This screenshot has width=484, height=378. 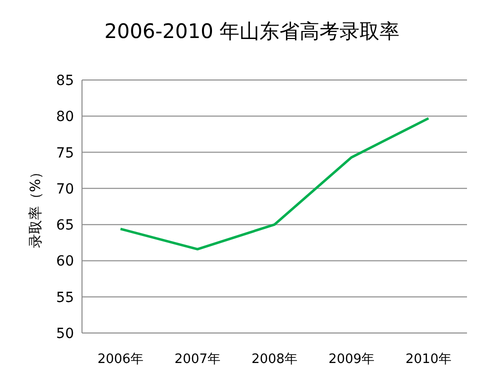 I want to click on x-tick-label: 2008年, so click(x=274, y=359).